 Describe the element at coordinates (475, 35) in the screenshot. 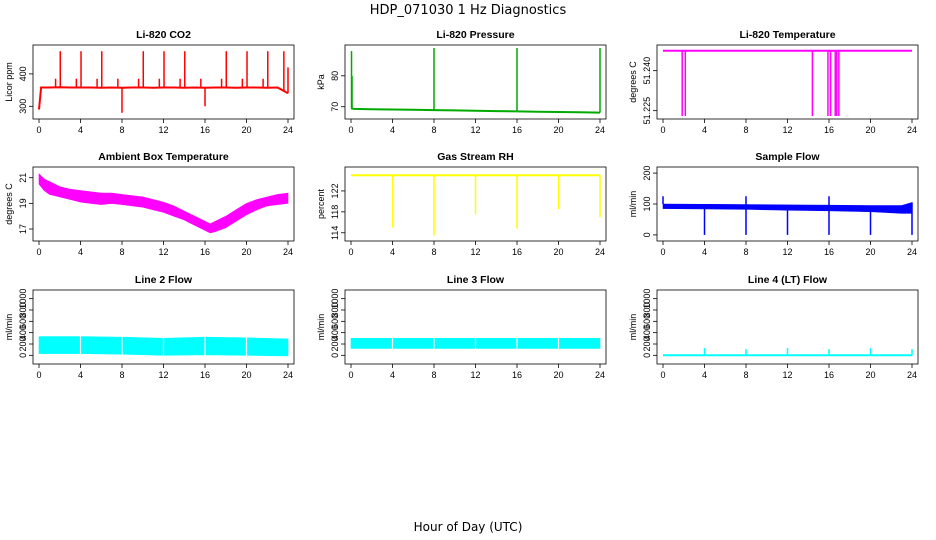

I see `panel-title: Li-820 Pressure` at that location.